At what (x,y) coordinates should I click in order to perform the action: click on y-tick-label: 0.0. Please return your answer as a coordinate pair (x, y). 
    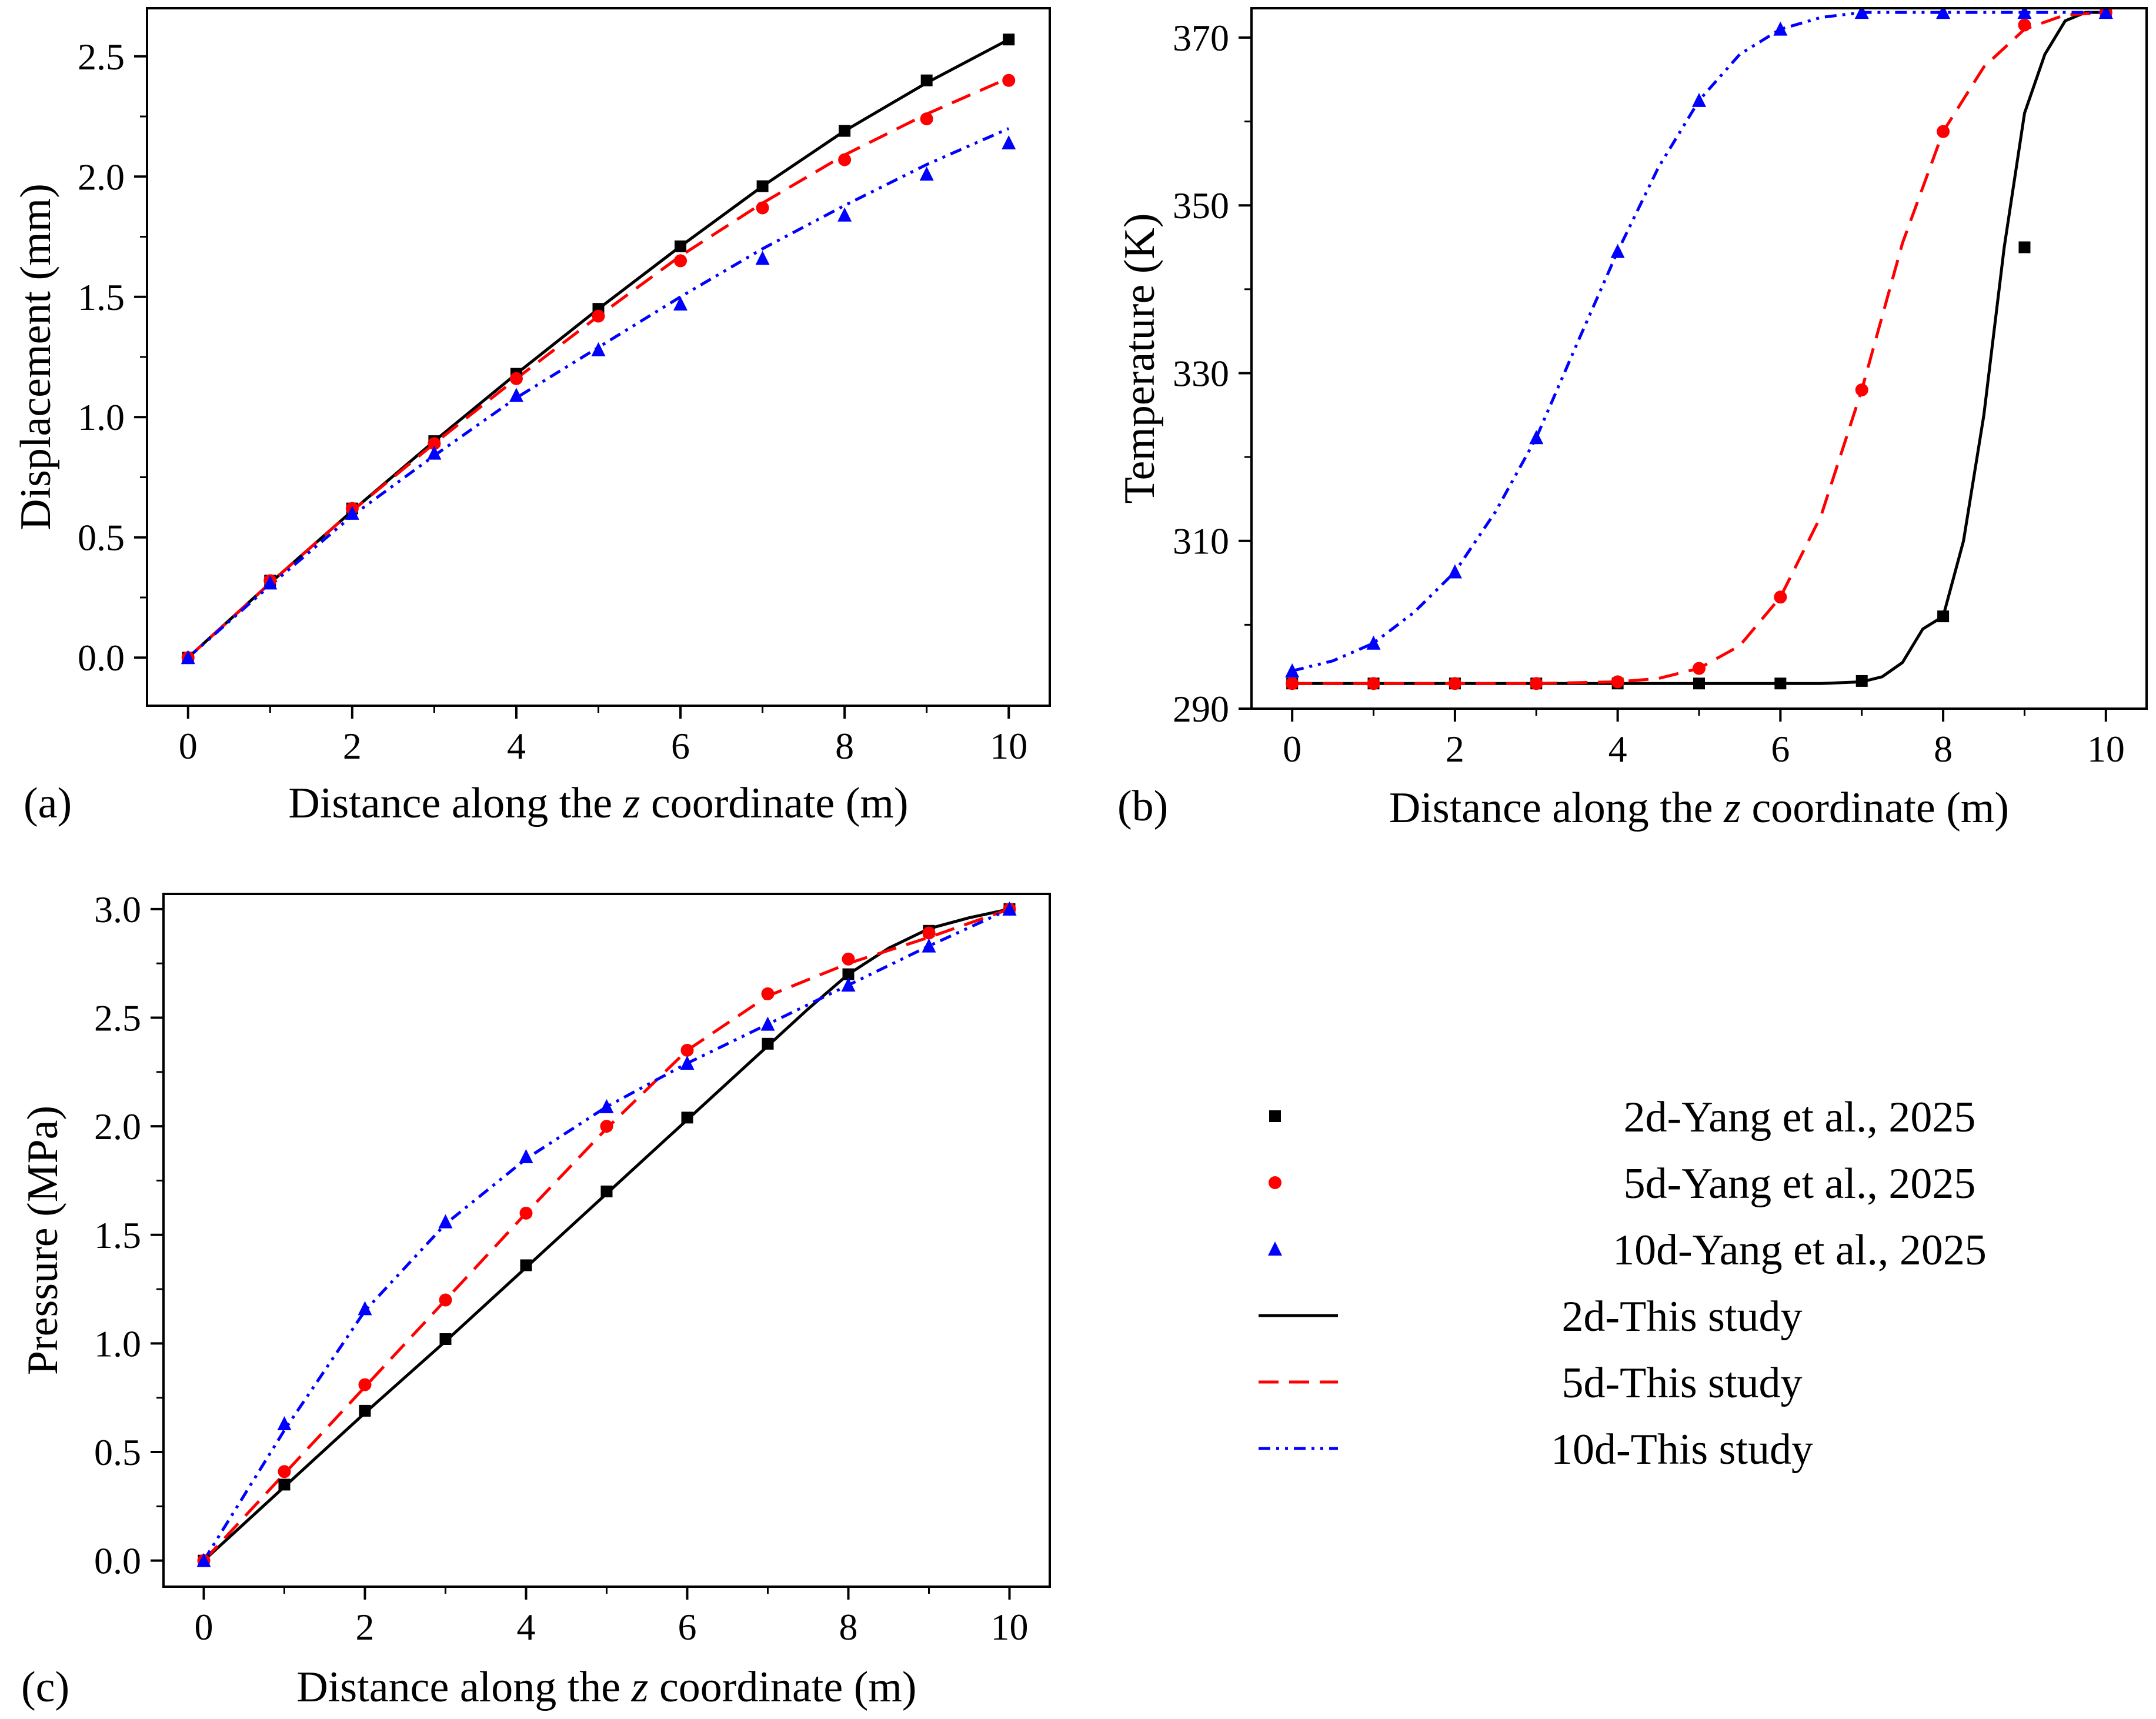
    Looking at the image, I should click on (101, 658).